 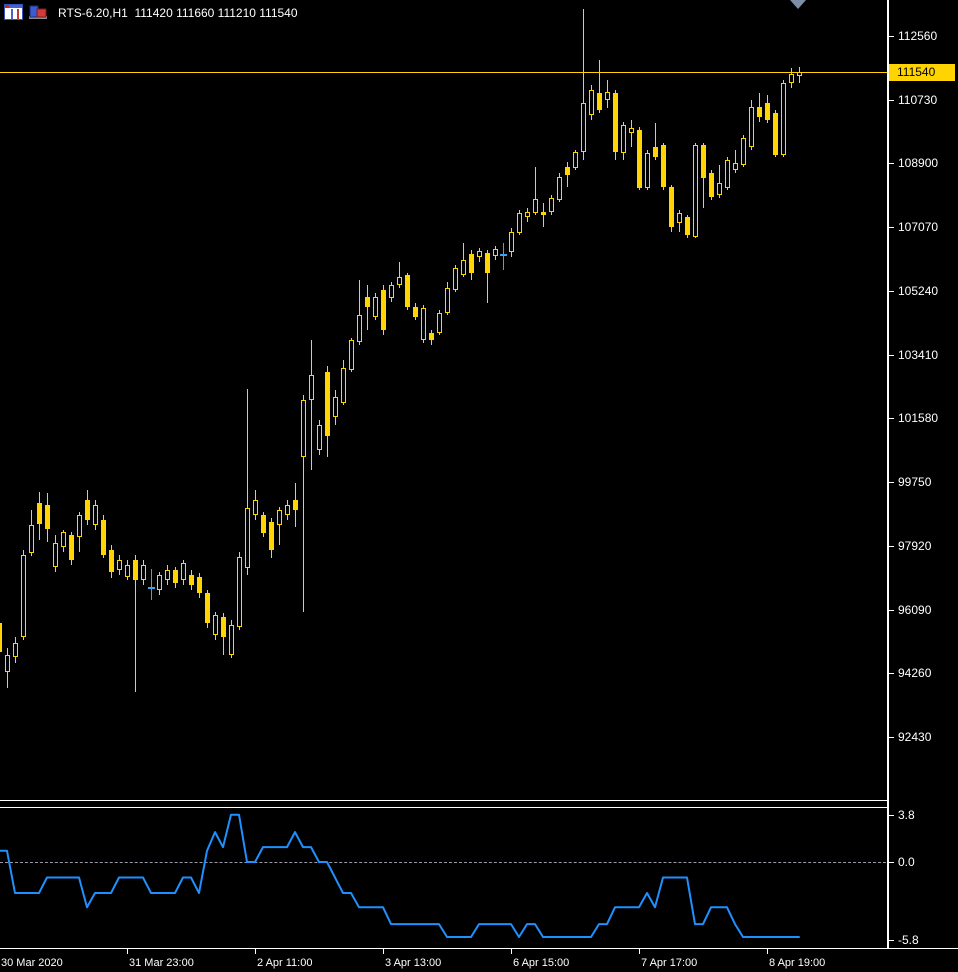 I want to click on chart-shift-marker-icon, so click(x=799, y=5).